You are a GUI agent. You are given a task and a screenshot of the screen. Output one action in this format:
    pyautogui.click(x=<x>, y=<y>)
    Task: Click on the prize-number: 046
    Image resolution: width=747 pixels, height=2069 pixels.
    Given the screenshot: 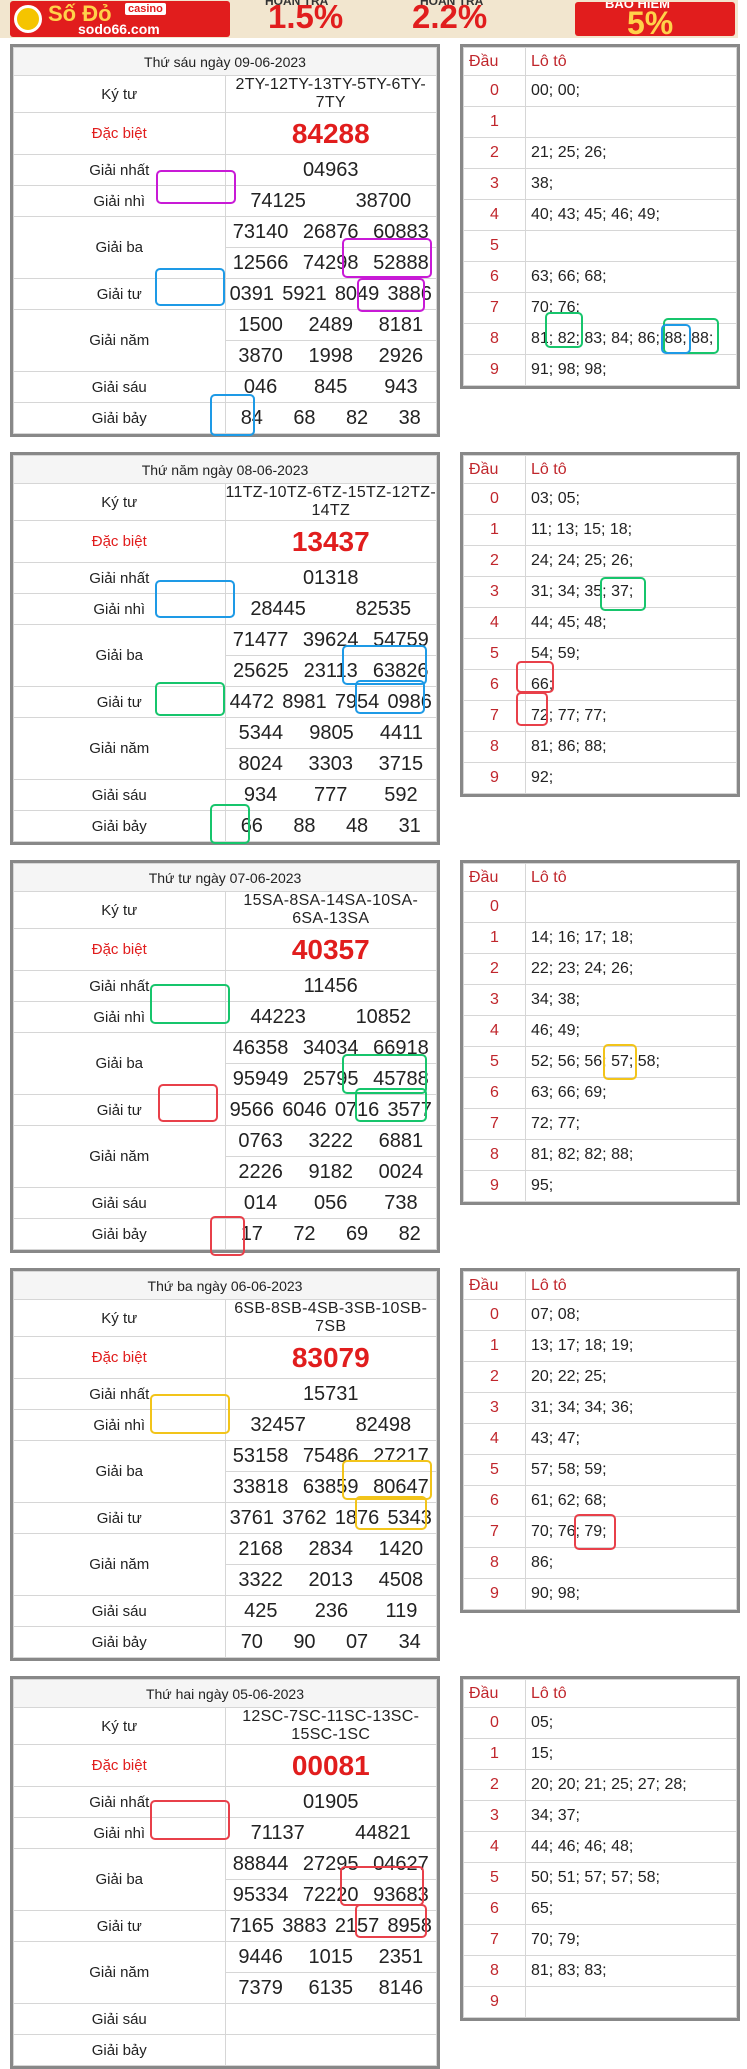 What is the action you would take?
    pyautogui.click(x=260, y=386)
    